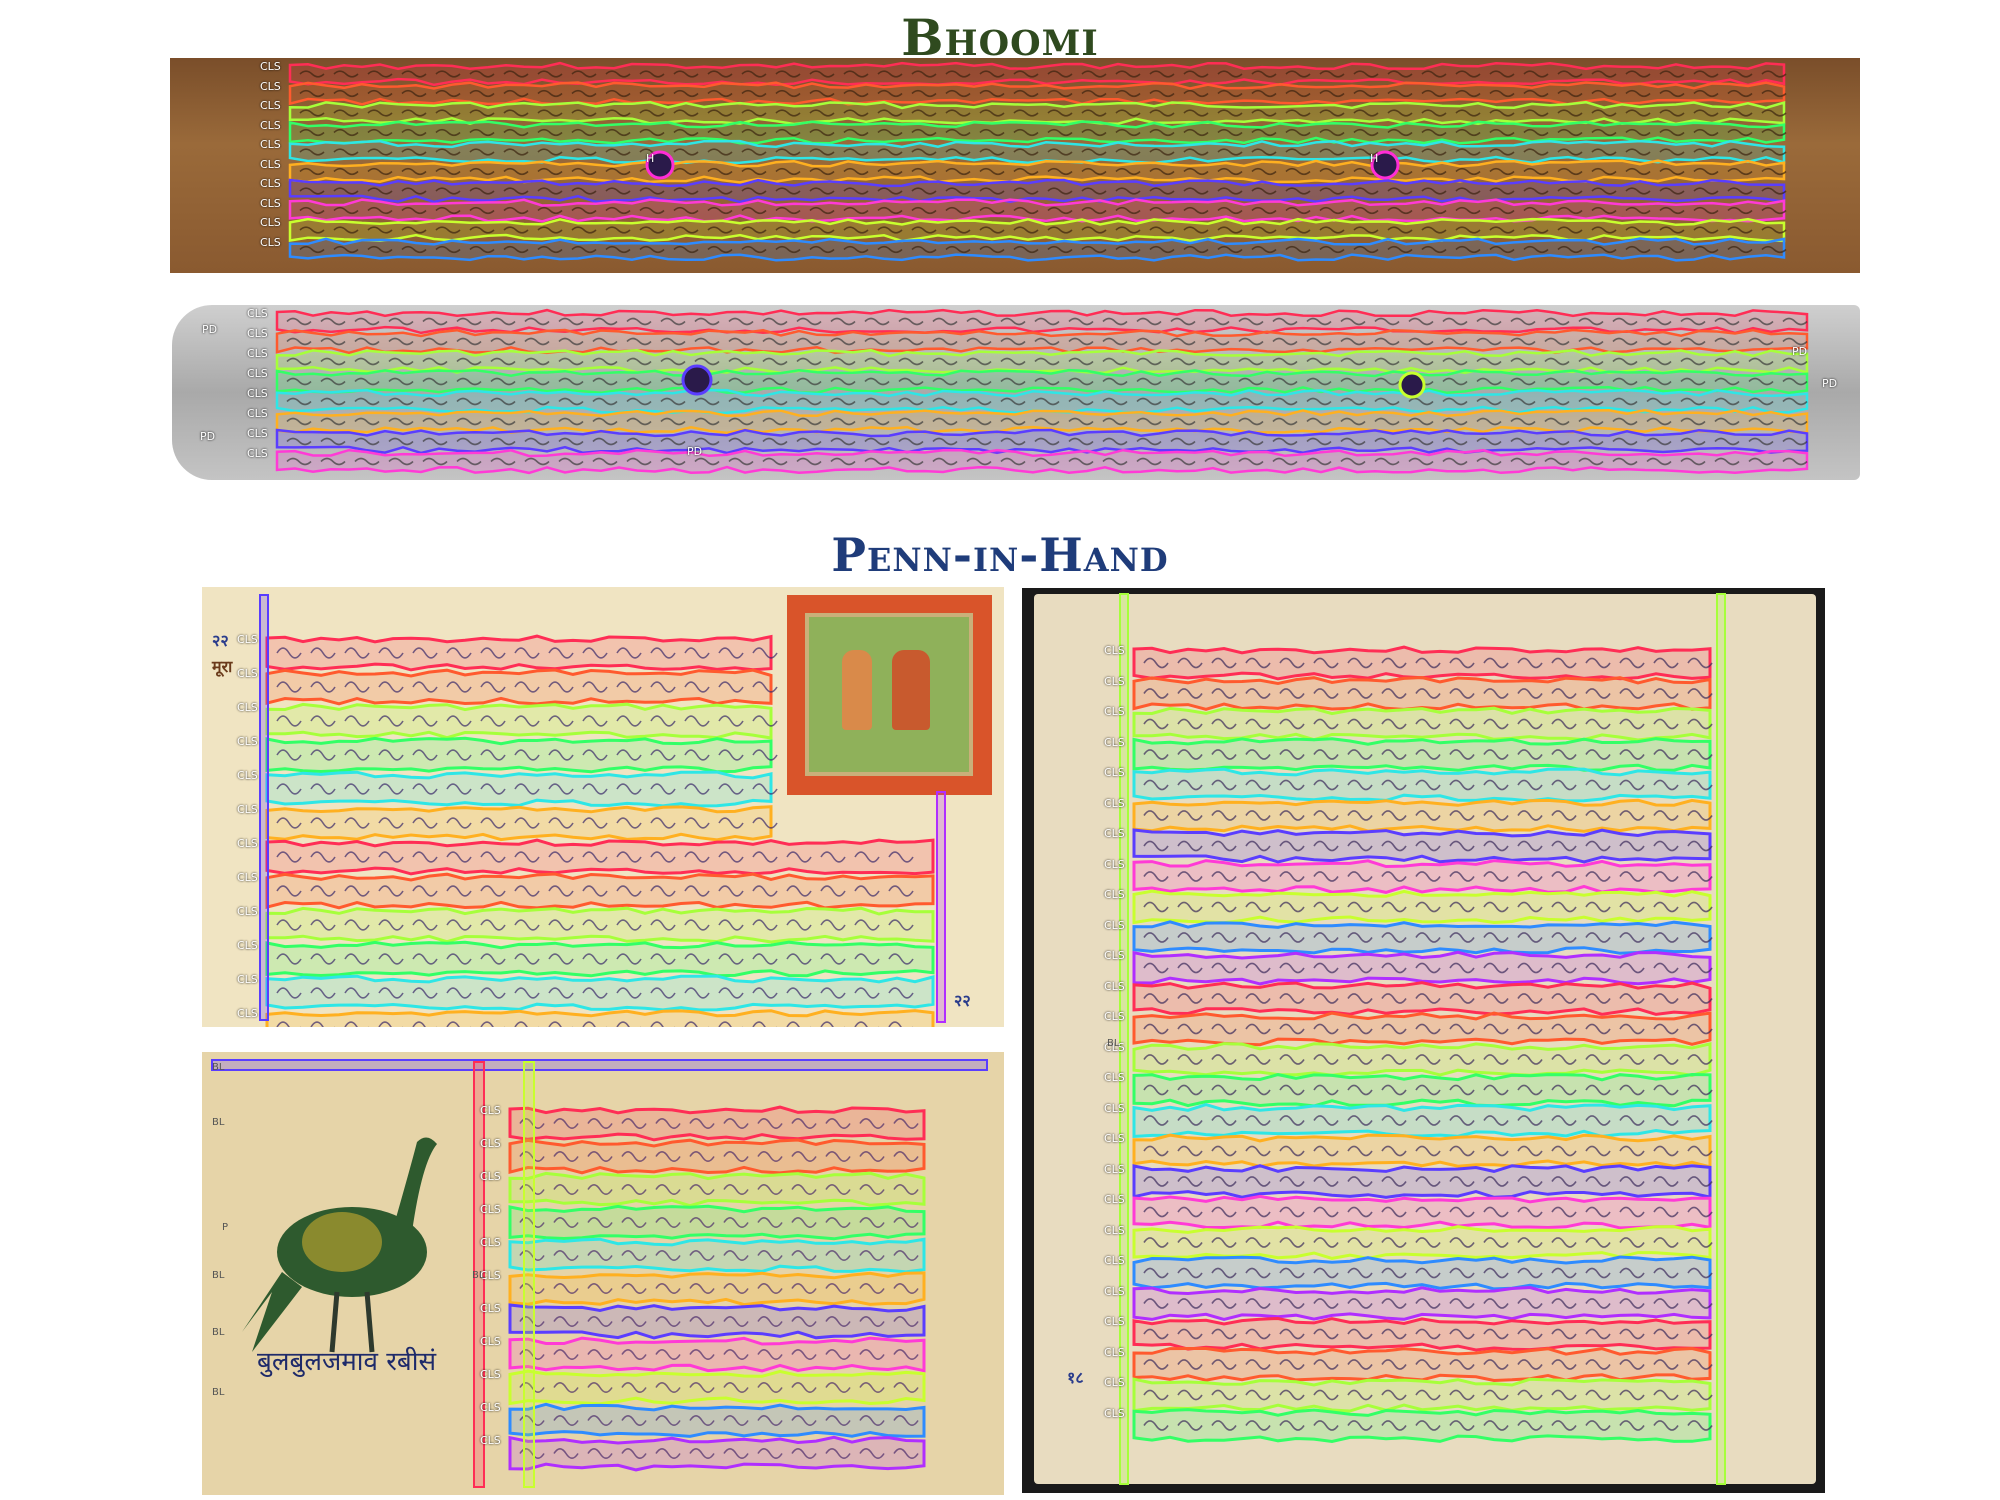 The height and width of the screenshot is (1500, 2000). I want to click on page1-folio-number-right: २२, so click(962, 1000).